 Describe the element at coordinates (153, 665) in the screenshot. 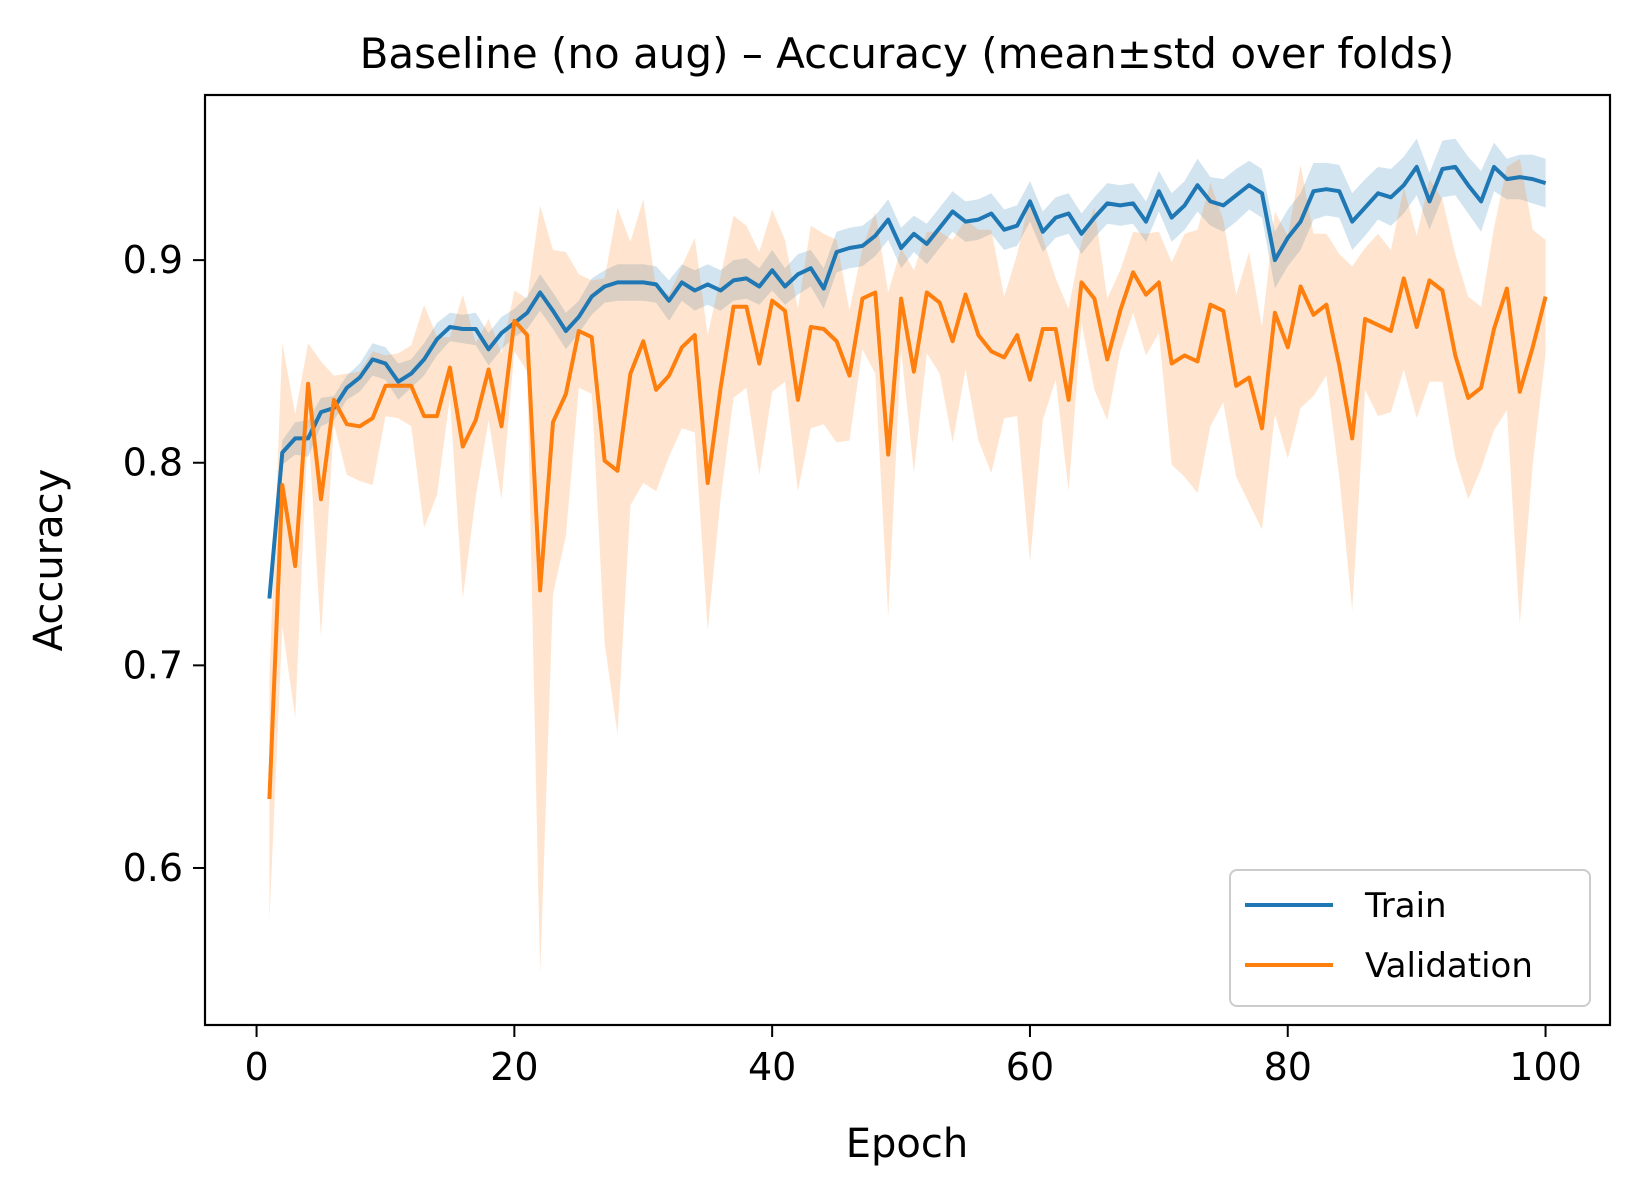

I see `y-tick-label: 0.7` at that location.